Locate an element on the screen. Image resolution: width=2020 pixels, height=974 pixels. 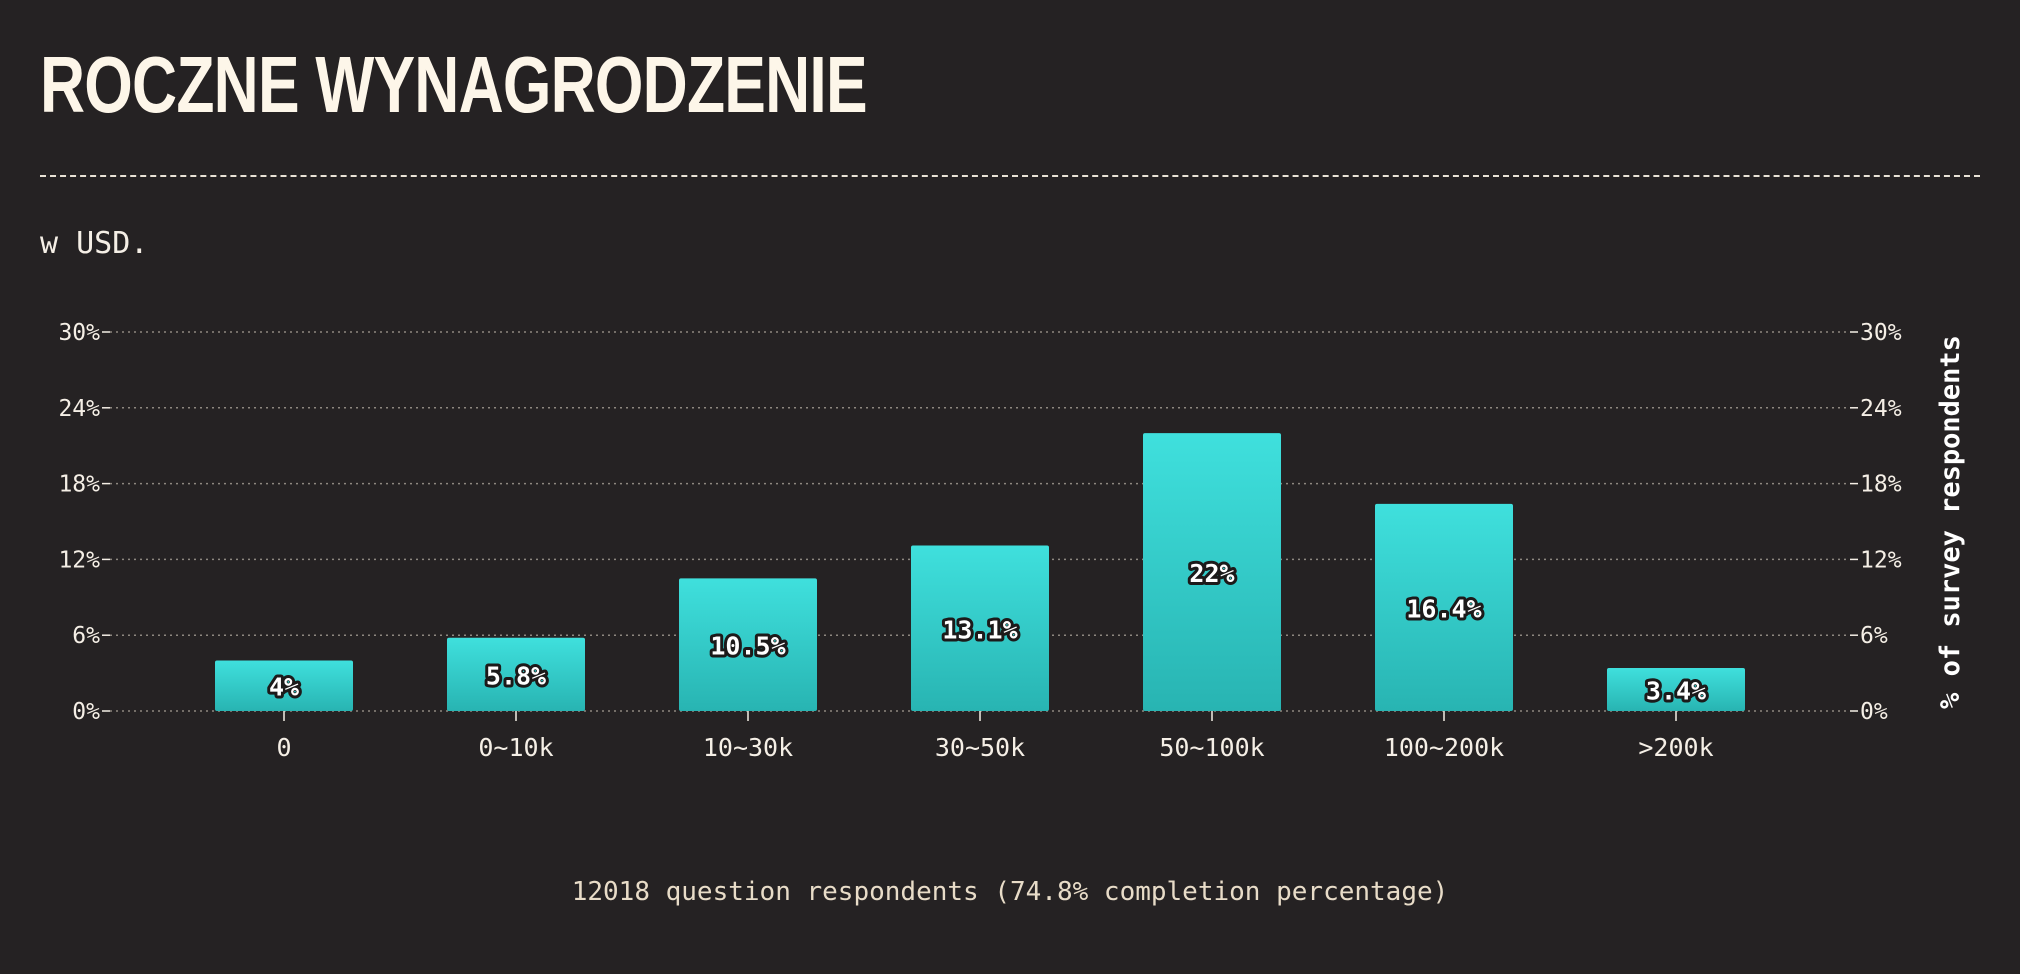
y-tick-label-right: 12% is located at coordinates (1881, 560).